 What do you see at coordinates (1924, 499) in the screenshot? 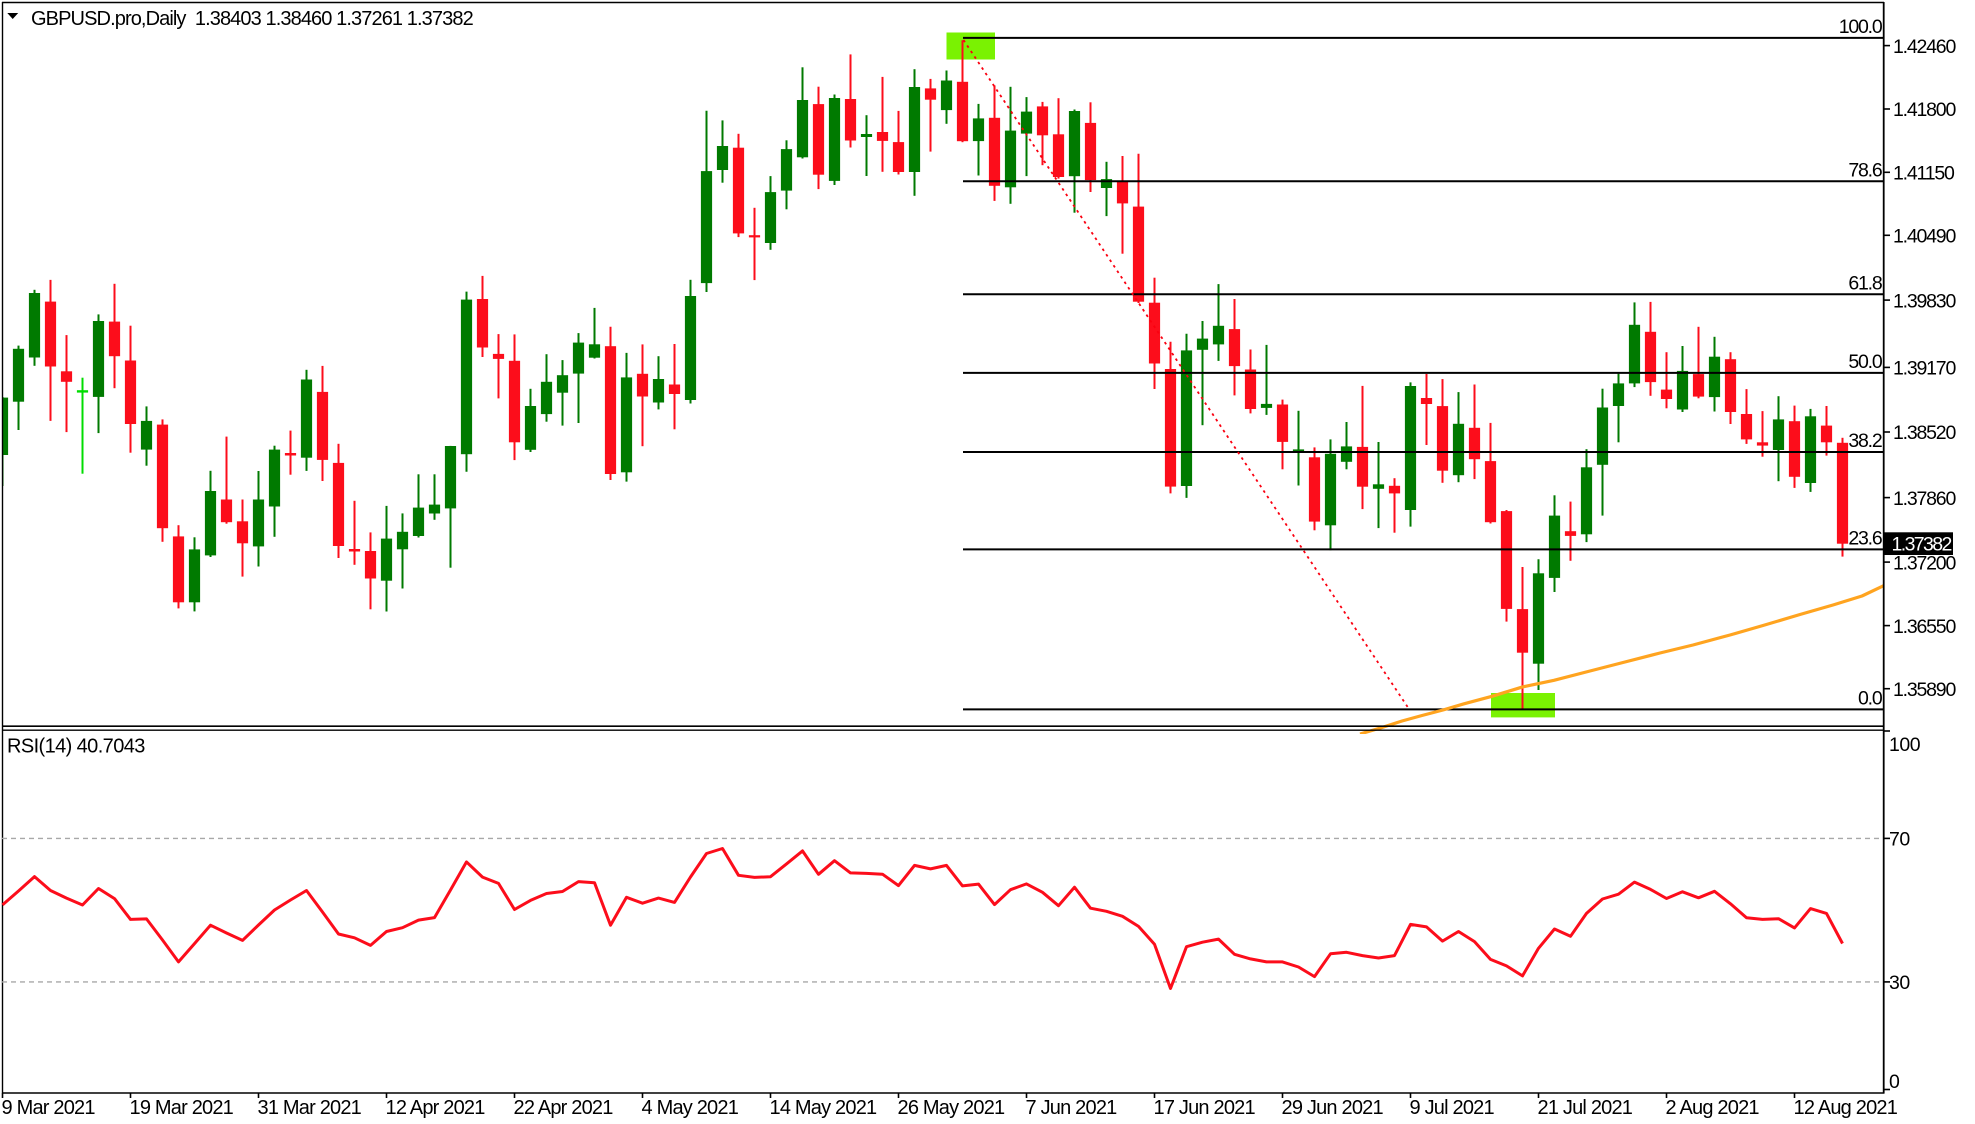
I see `svg-text: 1.37860` at bounding box center [1924, 499].